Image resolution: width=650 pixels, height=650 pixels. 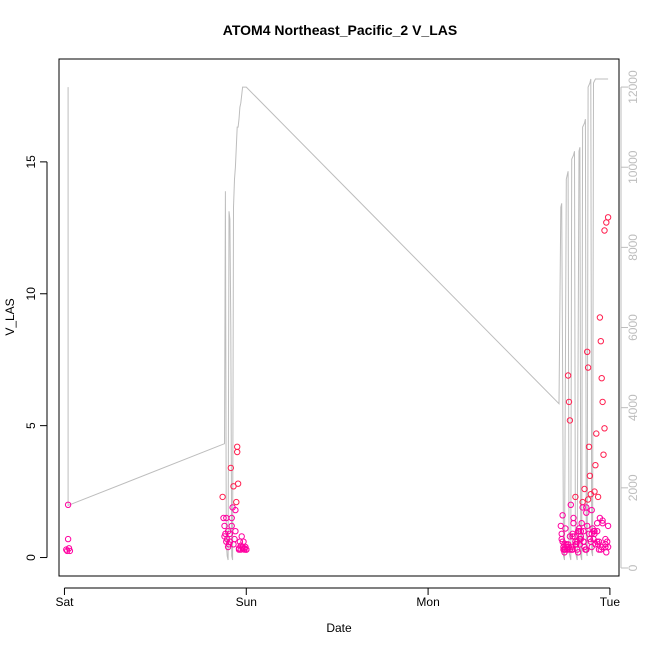 I want to click on y-tick-label: 5, so click(x=31, y=425).